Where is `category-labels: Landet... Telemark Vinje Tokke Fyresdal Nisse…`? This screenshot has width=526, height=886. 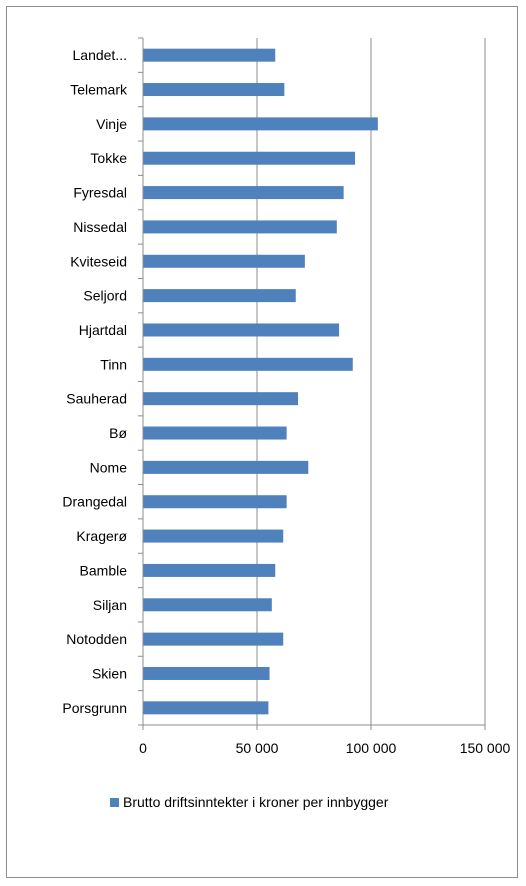 category-labels: Landet... Telemark Vinje Tokke Fyresdal Nisse… is located at coordinates (95, 381).